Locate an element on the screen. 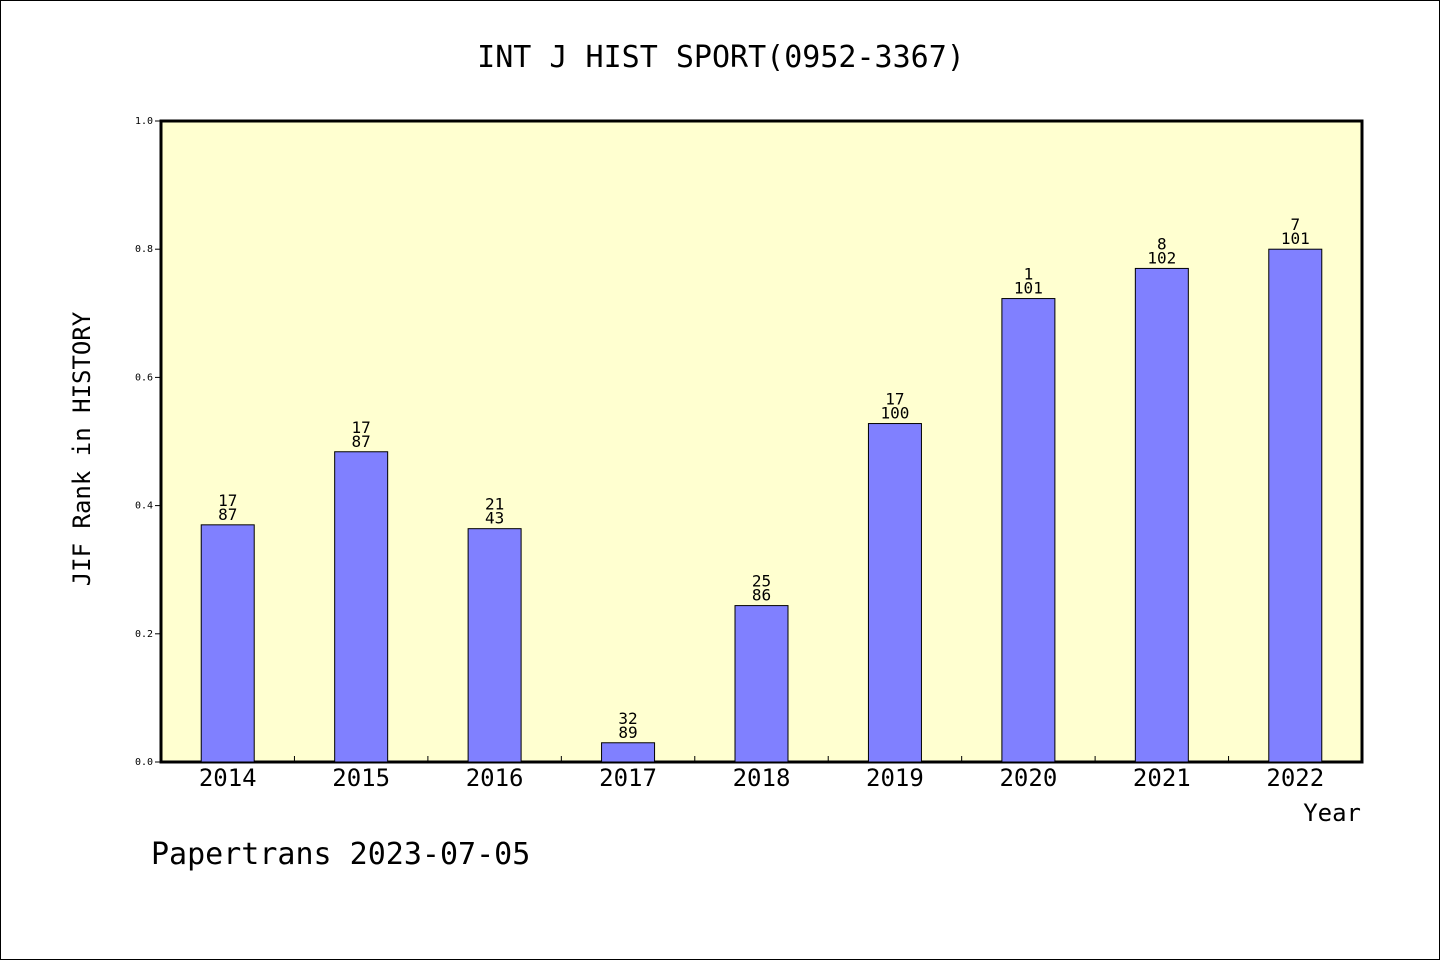  data-label-total: 102 is located at coordinates (1161, 257).